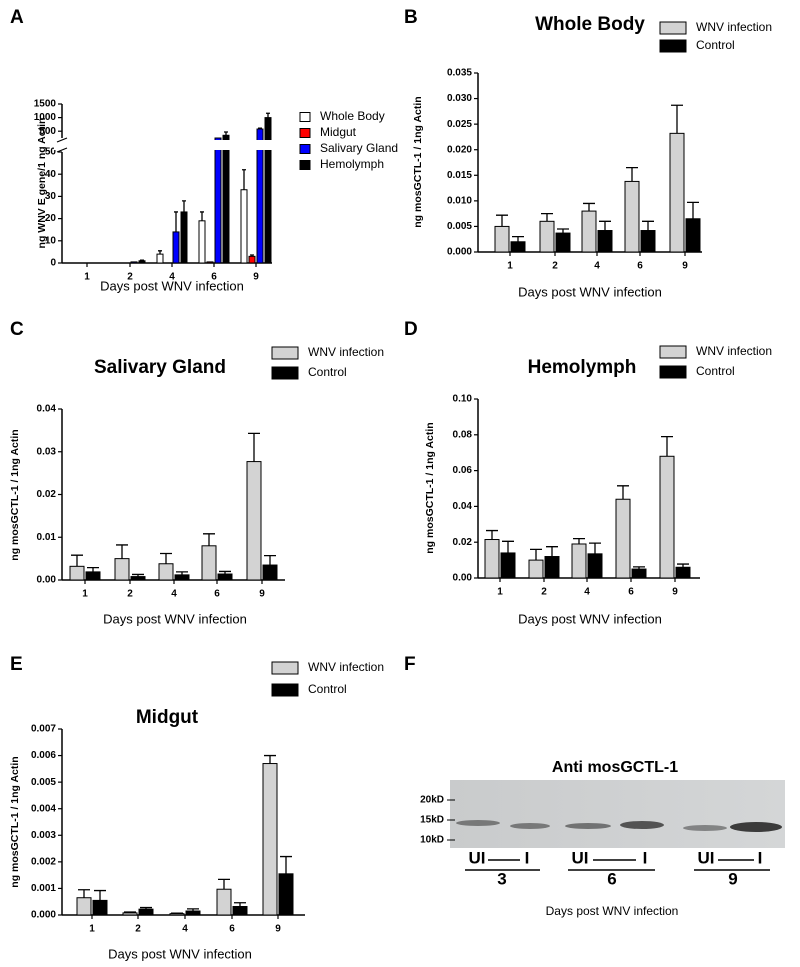 The image size is (800, 967). What do you see at coordinates (51, 174) in the screenshot?
I see `y-tick-label: 40` at bounding box center [51, 174].